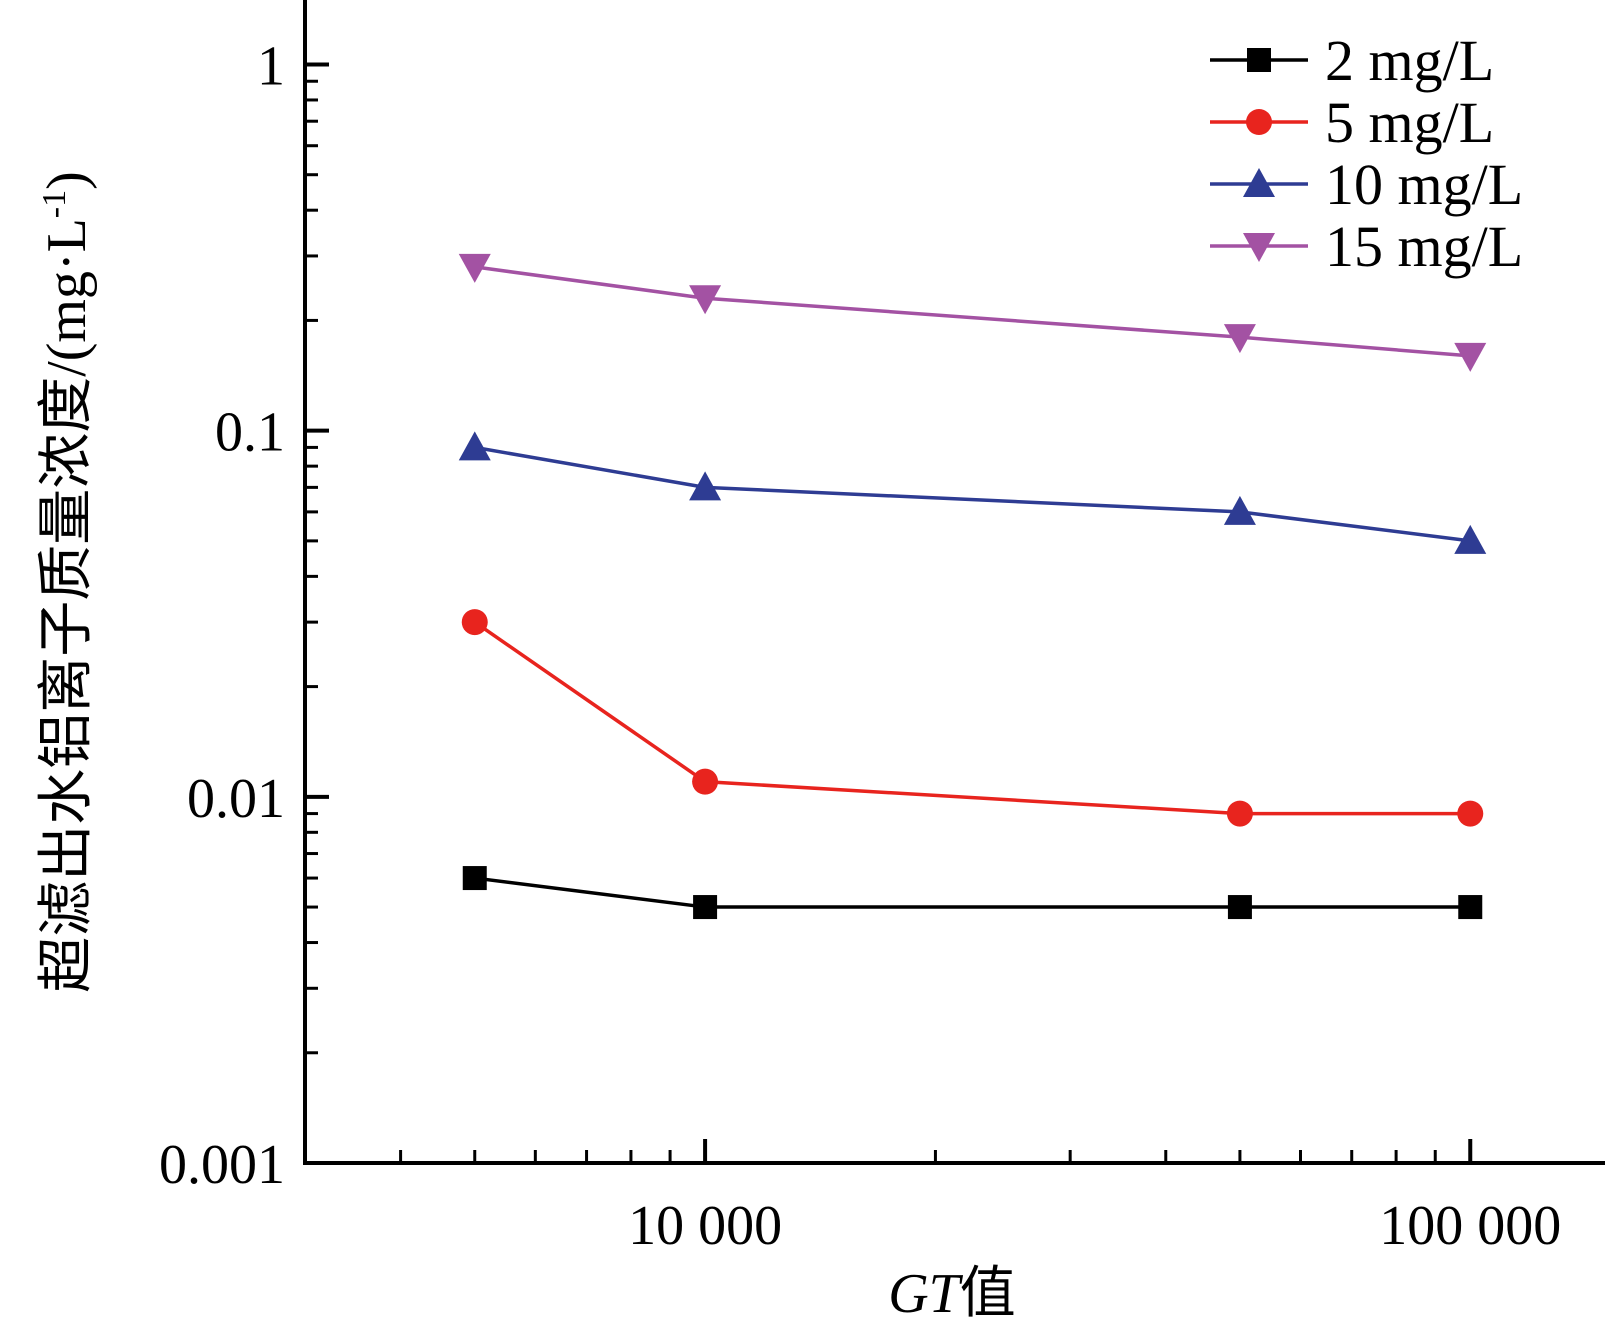  I want to click on y-axis-label-sup: -1, so click(54, 204).